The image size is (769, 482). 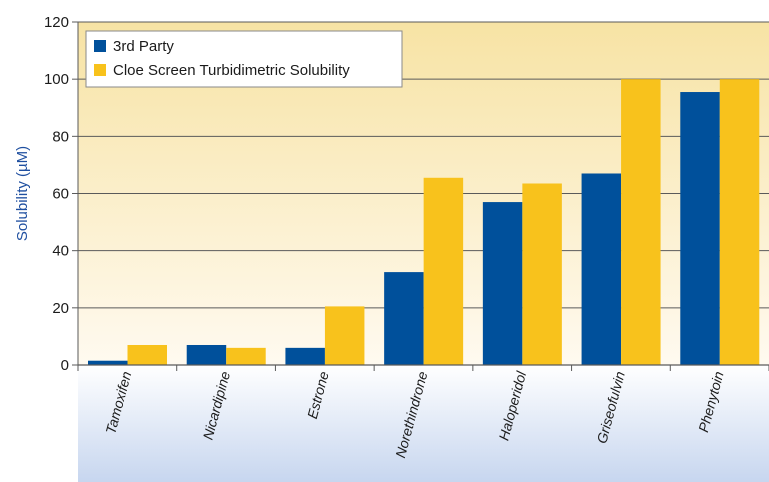 I want to click on legend-label-3rd-party: 3rd Party, so click(x=143, y=46).